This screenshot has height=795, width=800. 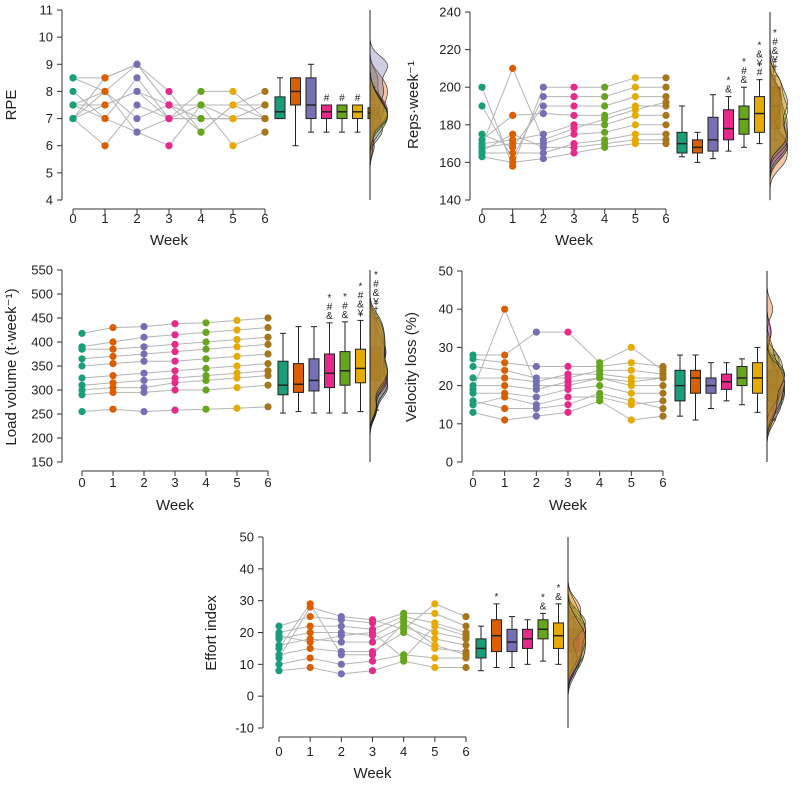 What do you see at coordinates (604, 218) in the screenshot?
I see `x-tick-label: 4` at bounding box center [604, 218].